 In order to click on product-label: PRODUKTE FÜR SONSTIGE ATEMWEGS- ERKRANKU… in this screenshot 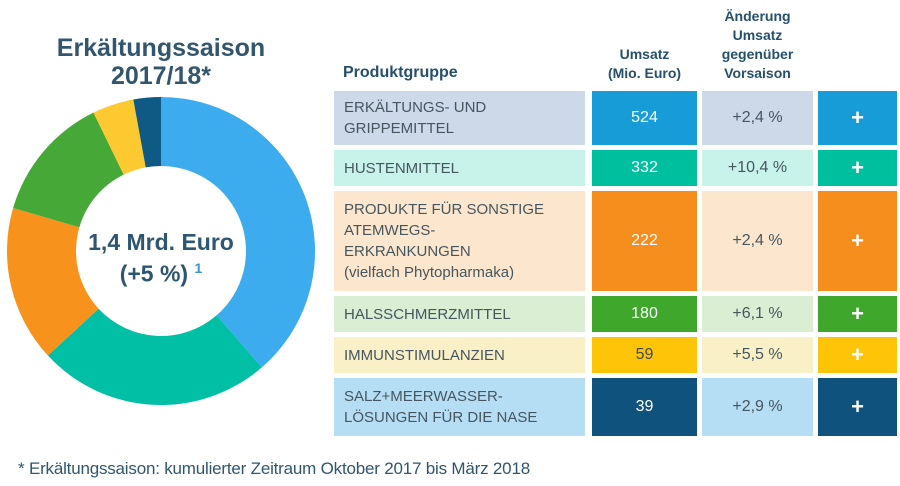, I will do `click(459, 241)`.